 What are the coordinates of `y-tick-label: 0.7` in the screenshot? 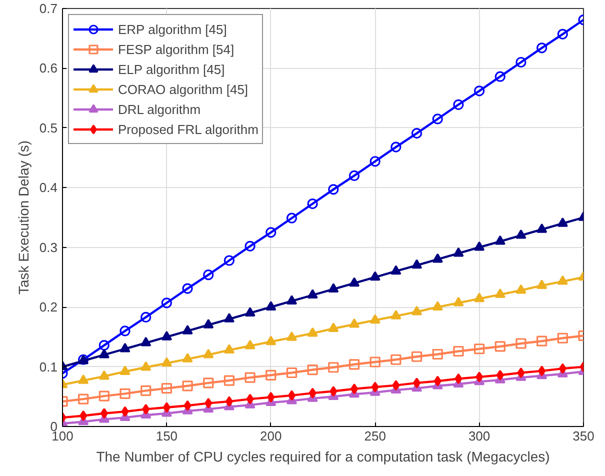 It's located at (48, 8).